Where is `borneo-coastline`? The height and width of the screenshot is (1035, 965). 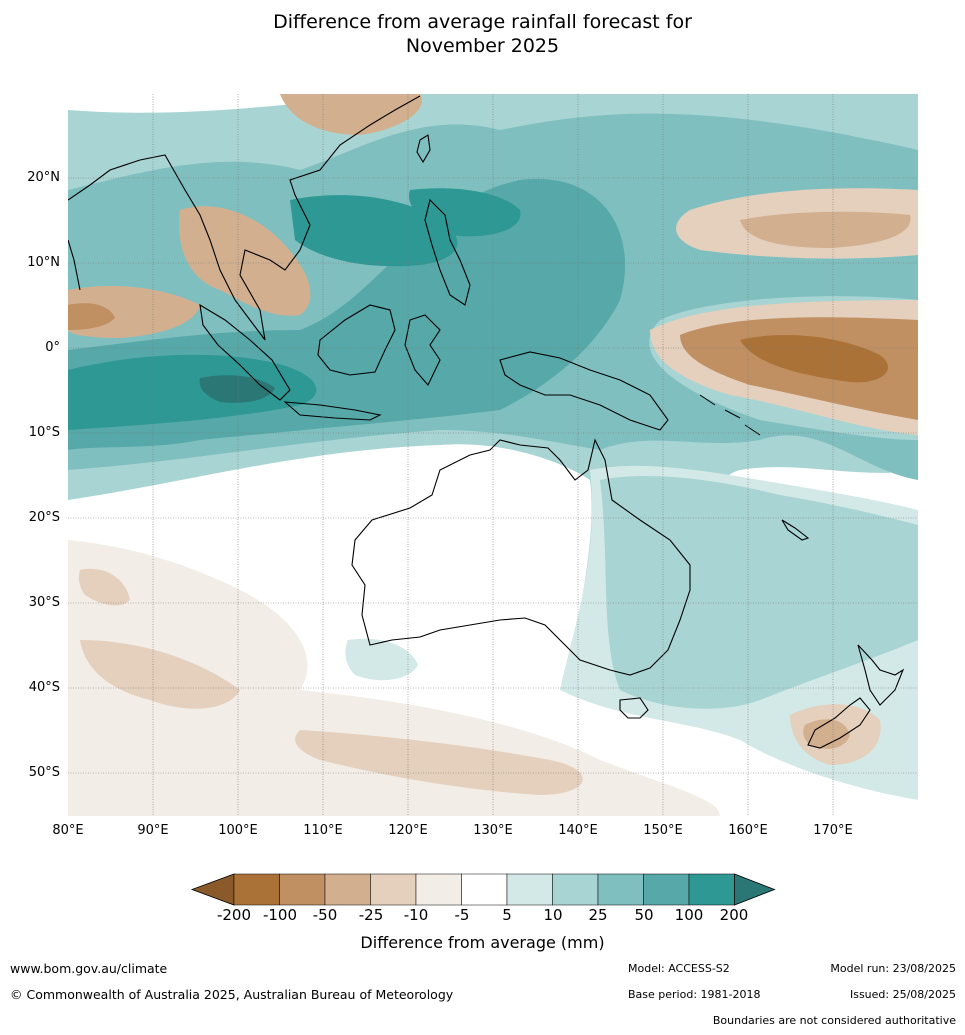
borneo-coastline is located at coordinates (356, 340).